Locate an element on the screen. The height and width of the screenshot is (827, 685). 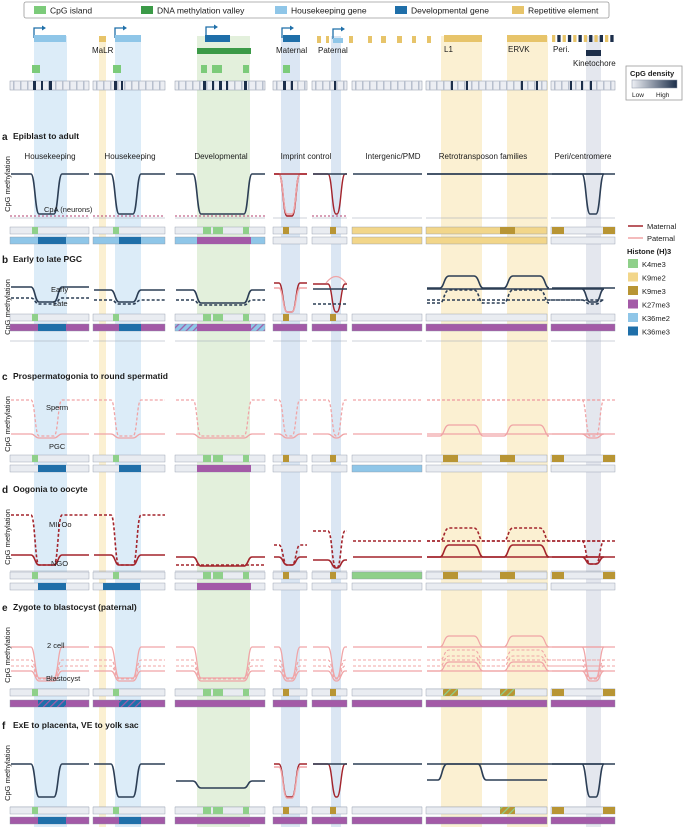
cpg-density-gradient-bar is located at coordinates (654, 84).